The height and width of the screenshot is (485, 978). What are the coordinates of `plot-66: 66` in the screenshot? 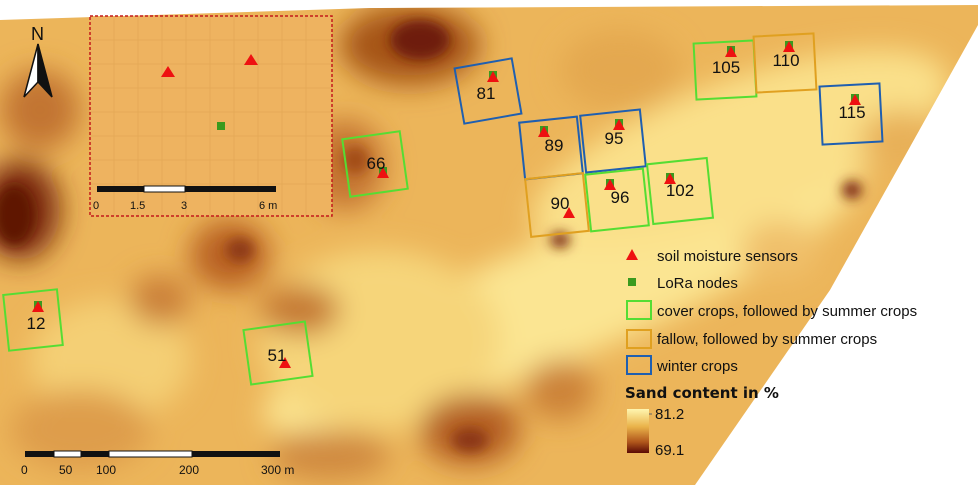 It's located at (375, 164).